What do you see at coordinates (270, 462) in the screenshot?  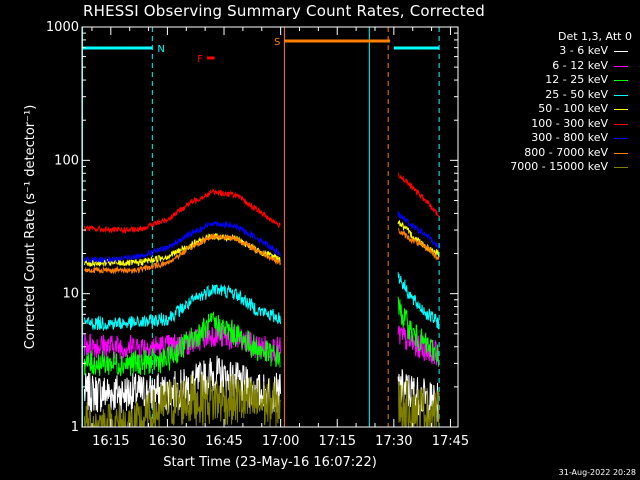 I see `x-axis-label: Start Time (23-May-16 16:07:22)` at bounding box center [270, 462].